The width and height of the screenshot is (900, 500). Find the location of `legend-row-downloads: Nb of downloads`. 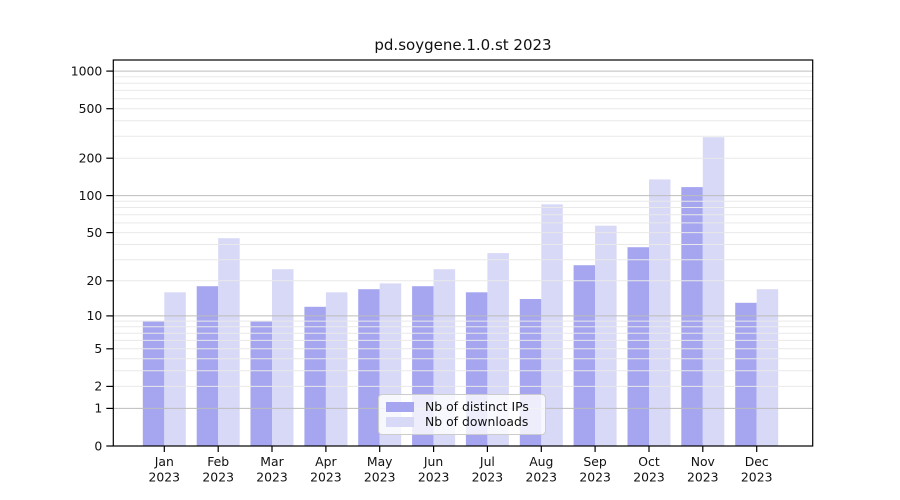

legend-row-downloads: Nb of downloads is located at coordinates (461, 422).